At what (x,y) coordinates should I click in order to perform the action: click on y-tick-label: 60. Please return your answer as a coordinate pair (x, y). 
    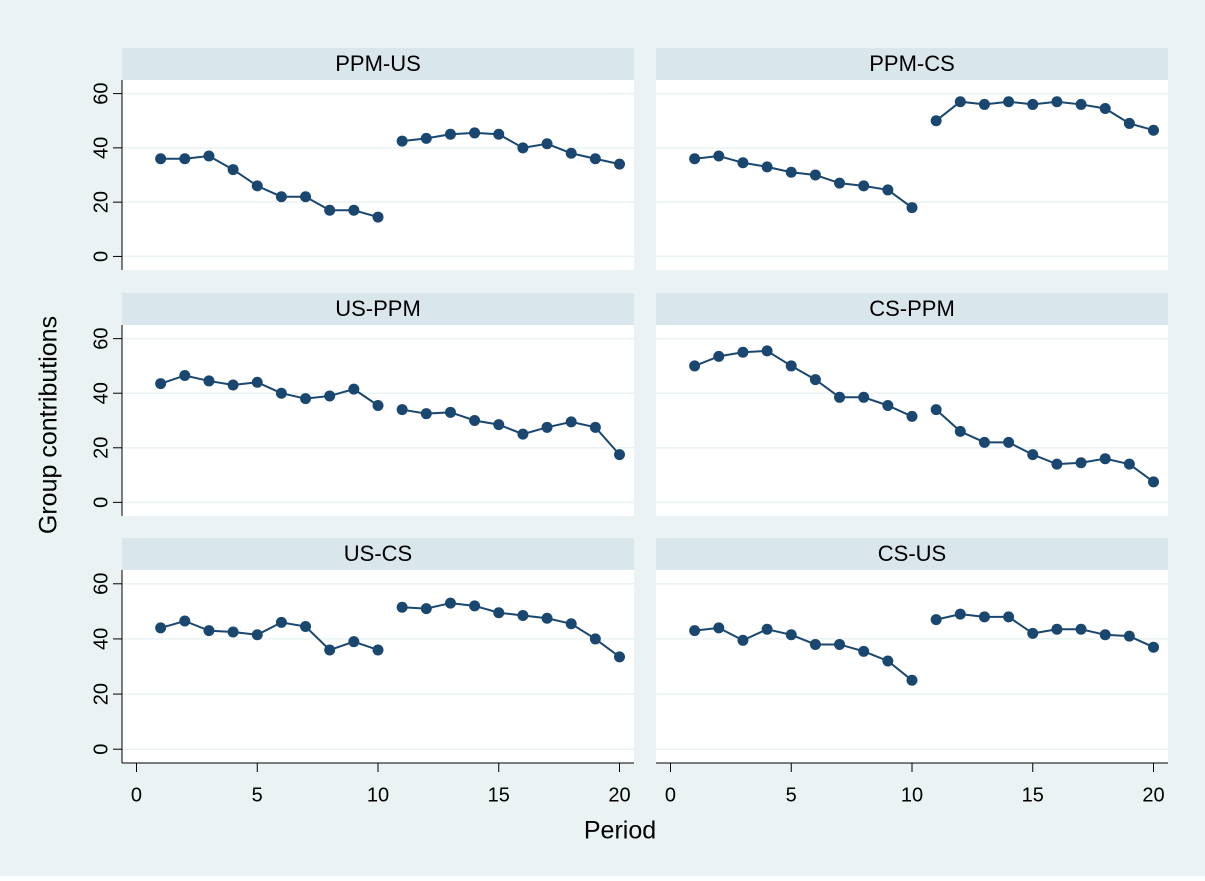
    Looking at the image, I should click on (101, 93).